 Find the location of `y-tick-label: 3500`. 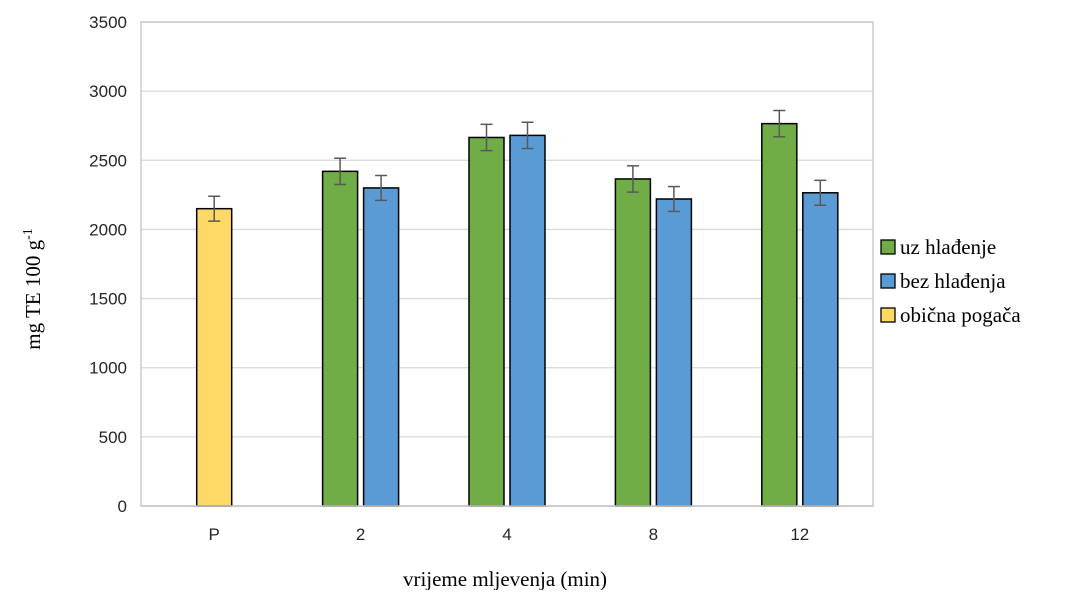

y-tick-label: 3500 is located at coordinates (108, 22).